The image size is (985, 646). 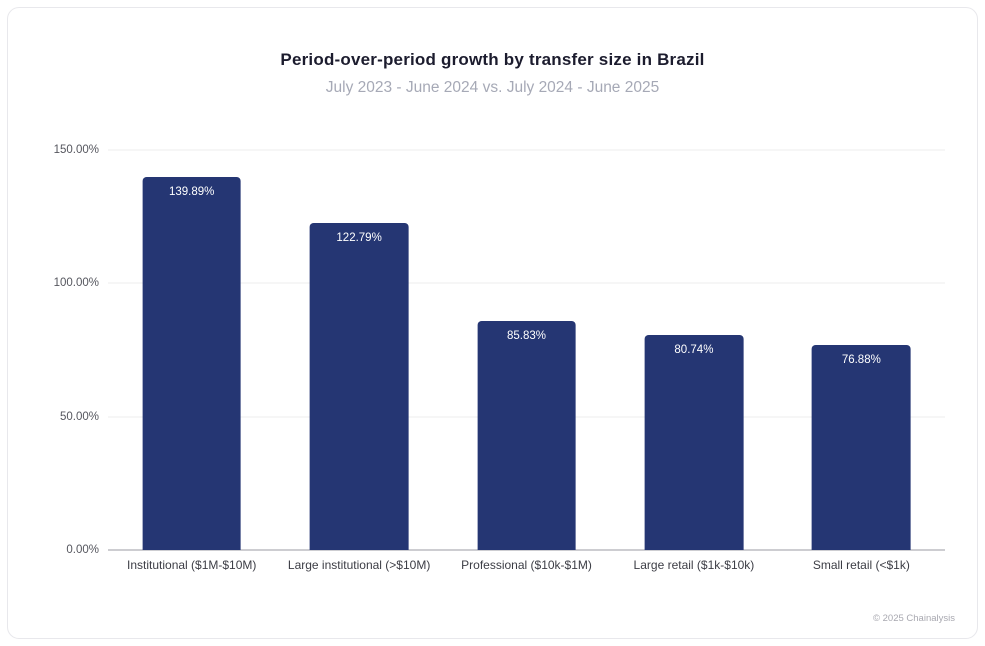 What do you see at coordinates (359, 237) in the screenshot?
I see `bar-value-label: 122.79%` at bounding box center [359, 237].